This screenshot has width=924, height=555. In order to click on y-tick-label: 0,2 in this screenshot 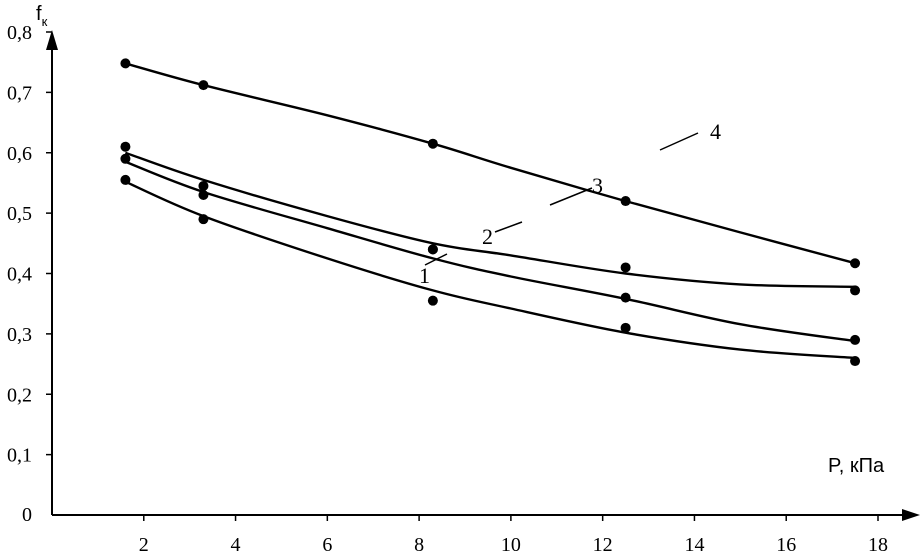, I will do `click(19, 395)`.